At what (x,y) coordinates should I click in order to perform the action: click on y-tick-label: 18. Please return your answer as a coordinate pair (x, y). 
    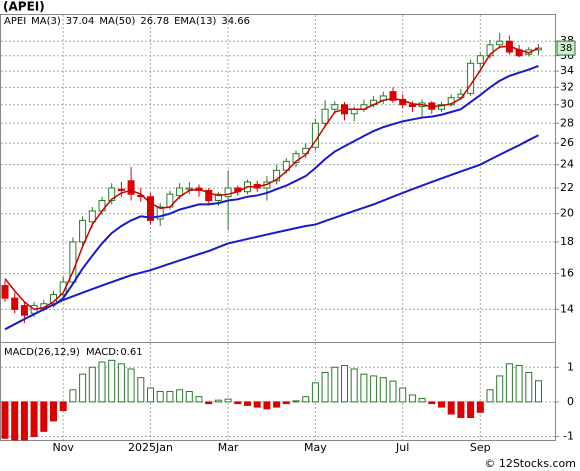
    Looking at the image, I should click on (567, 241).